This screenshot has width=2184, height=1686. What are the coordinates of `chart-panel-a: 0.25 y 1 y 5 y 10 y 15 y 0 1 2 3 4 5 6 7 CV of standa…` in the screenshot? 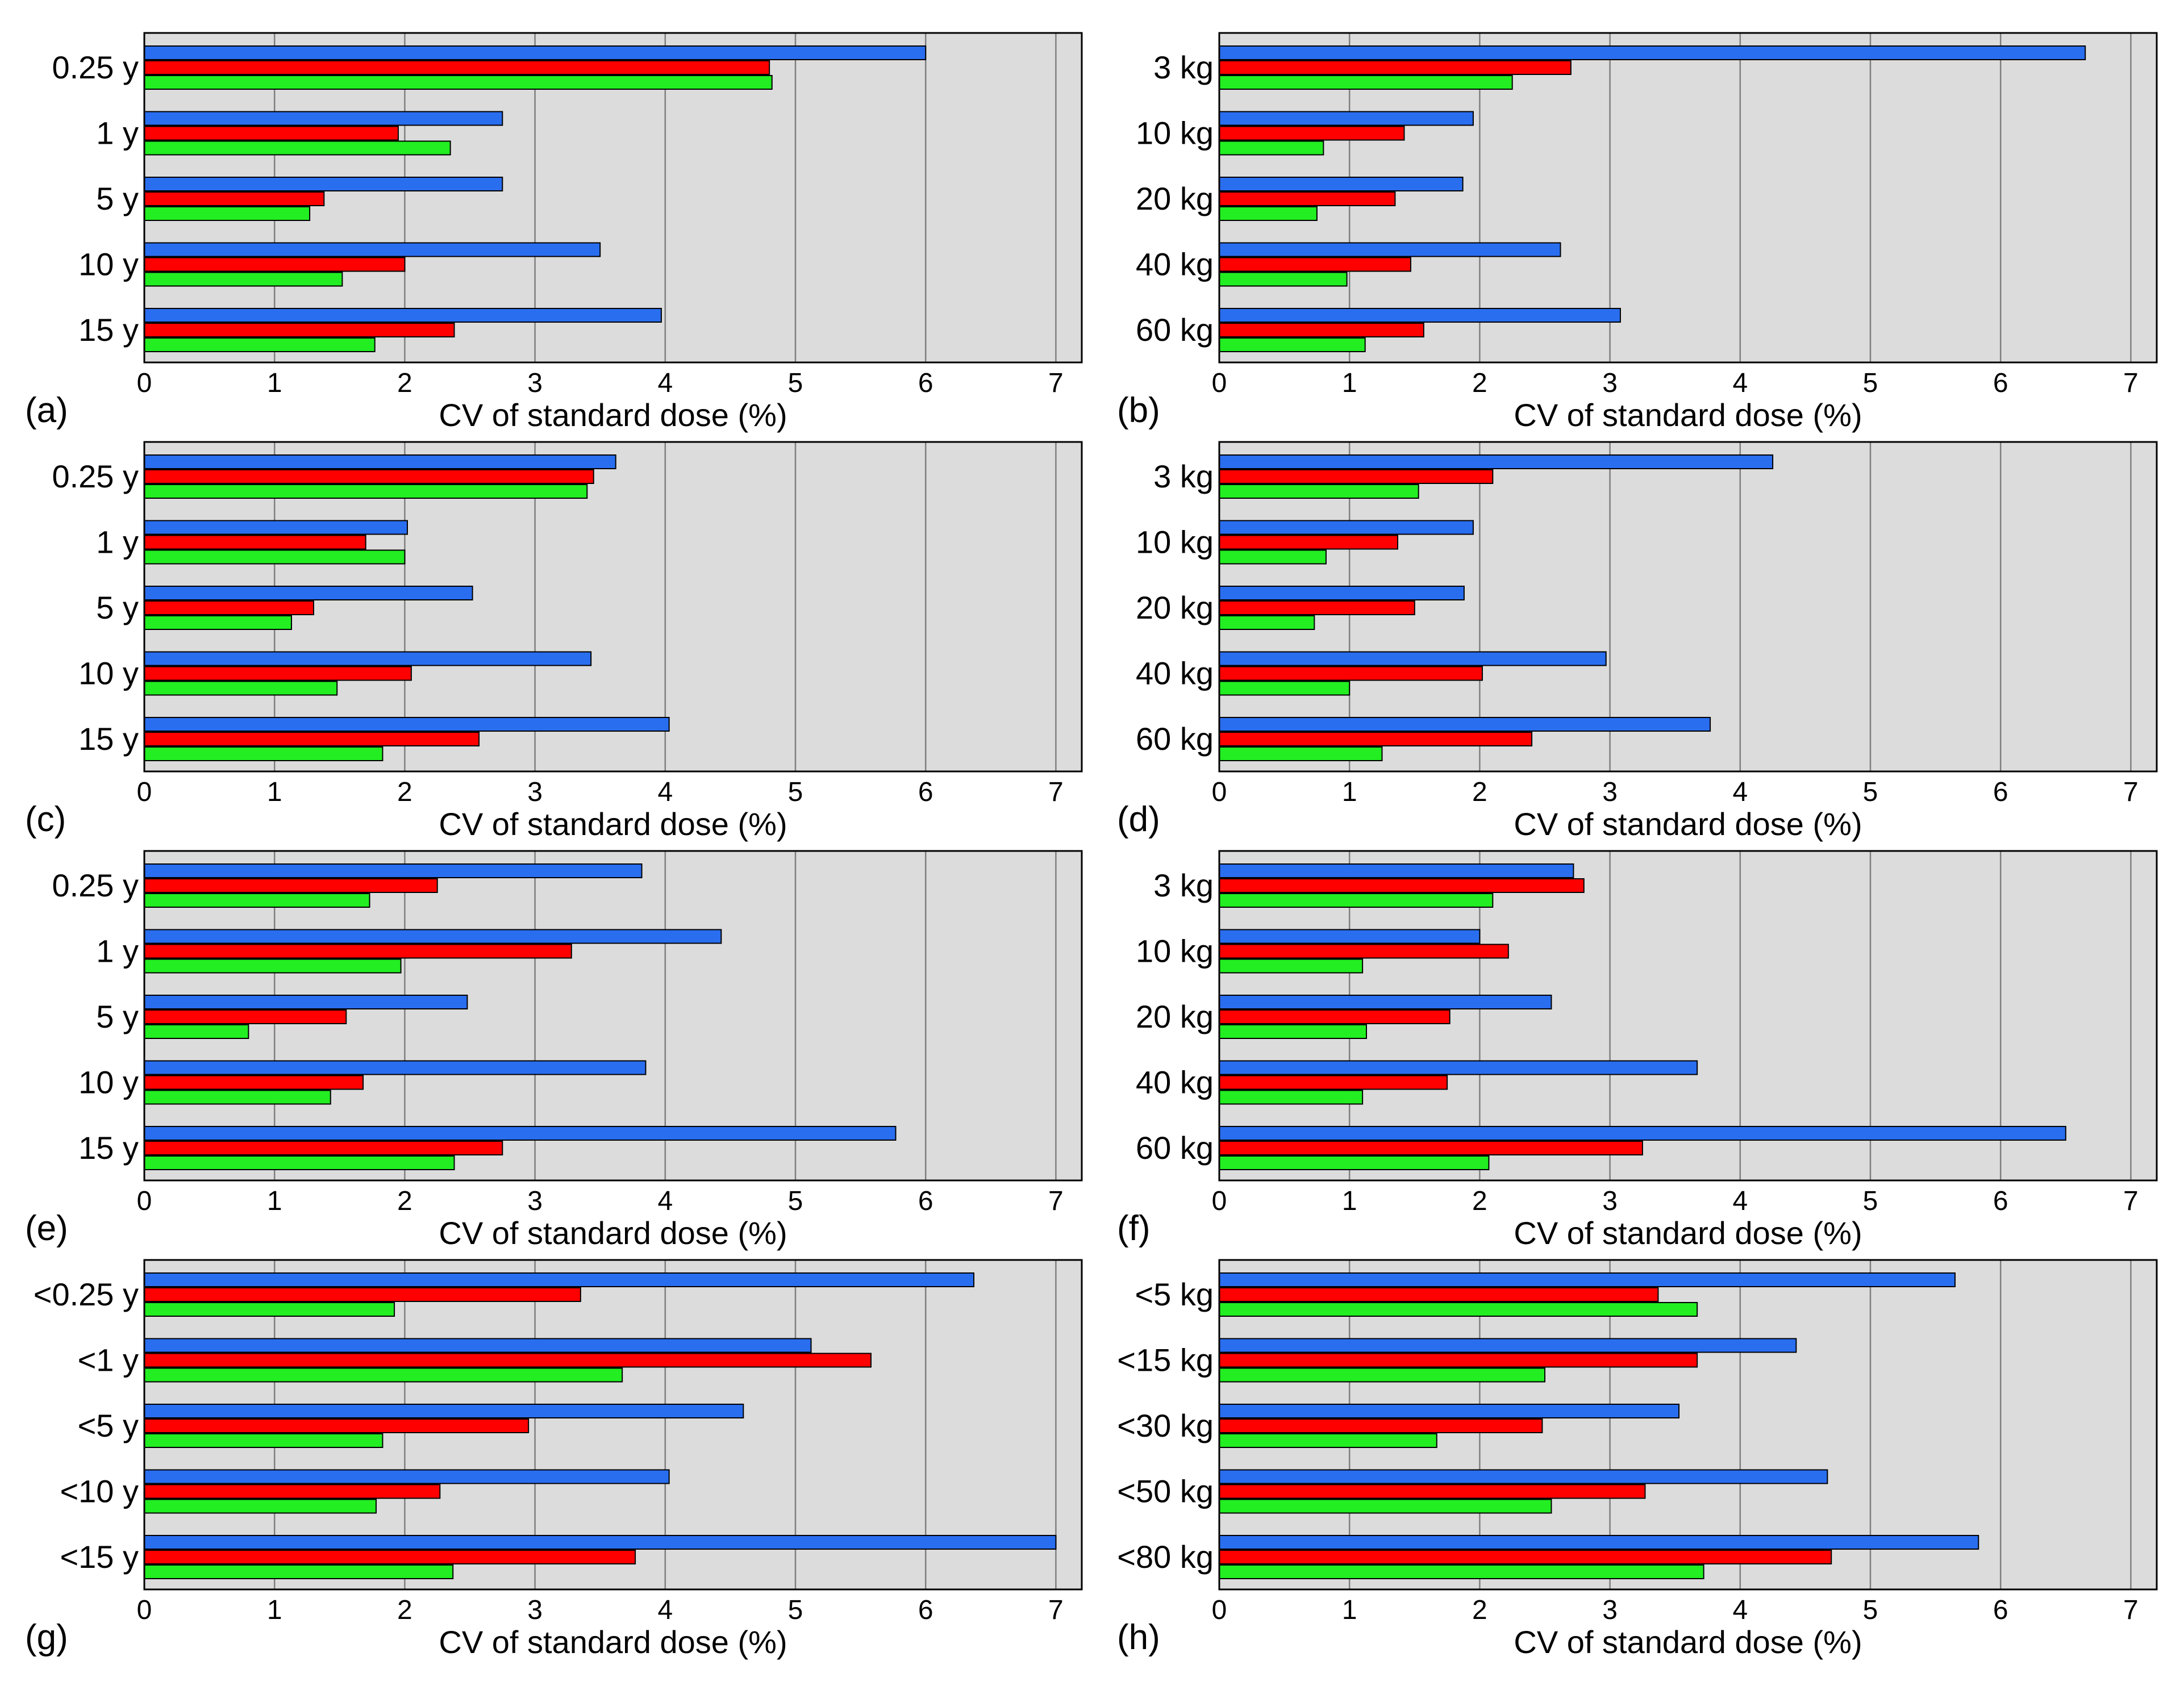 It's located at (554, 233).